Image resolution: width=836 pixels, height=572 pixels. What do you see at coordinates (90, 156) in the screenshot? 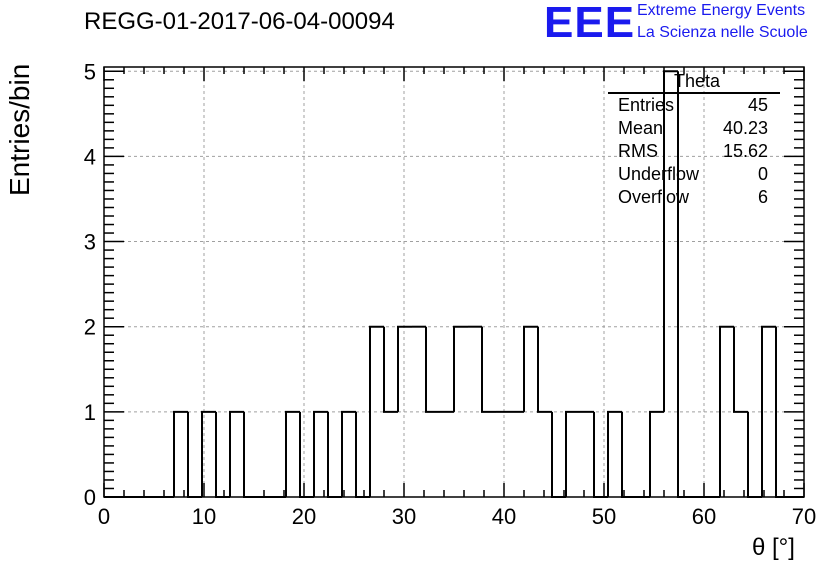
I see `y-tick-label: 4` at bounding box center [90, 156].